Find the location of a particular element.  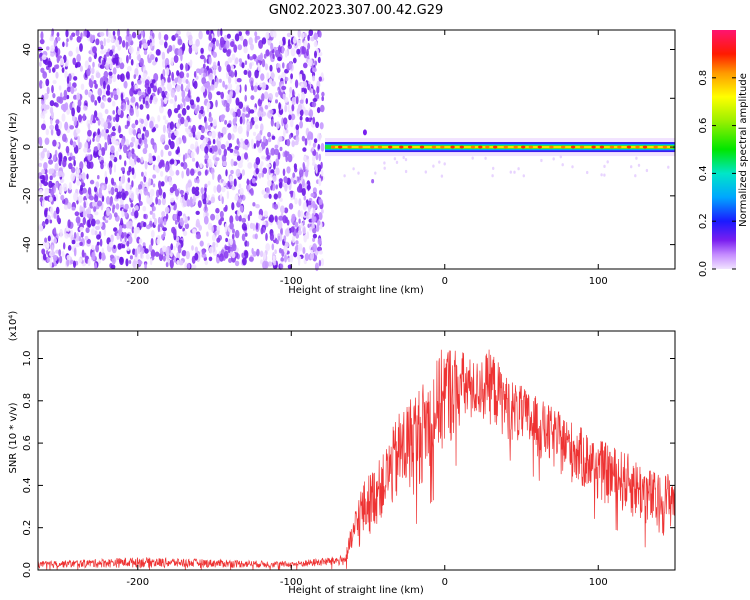

colorbar-tick-label: 0.0 is located at coordinates (703, 269).